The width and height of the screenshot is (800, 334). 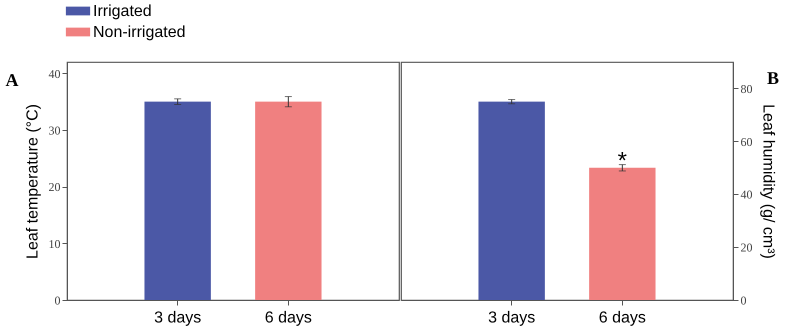 What do you see at coordinates (122, 11) in the screenshot?
I see `legend-label: Irrigated` at bounding box center [122, 11].